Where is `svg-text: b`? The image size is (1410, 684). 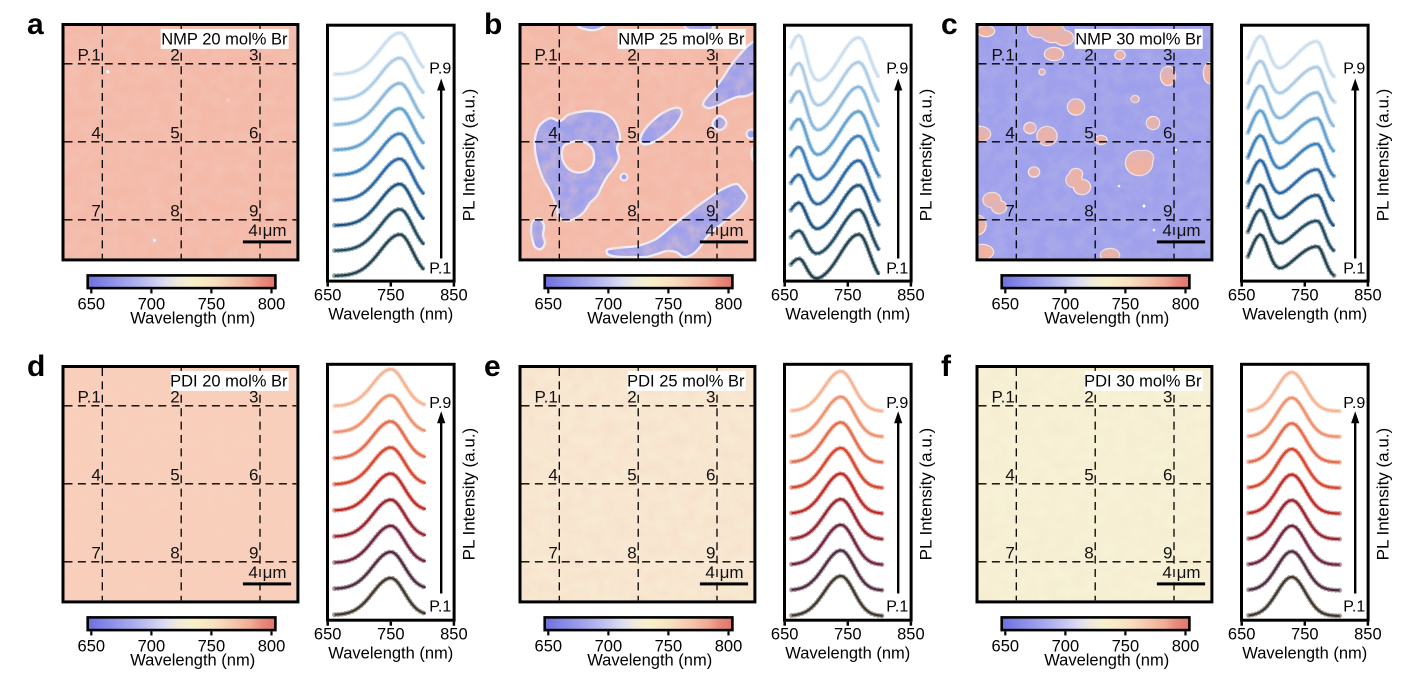
svg-text: b is located at coordinates (493, 24).